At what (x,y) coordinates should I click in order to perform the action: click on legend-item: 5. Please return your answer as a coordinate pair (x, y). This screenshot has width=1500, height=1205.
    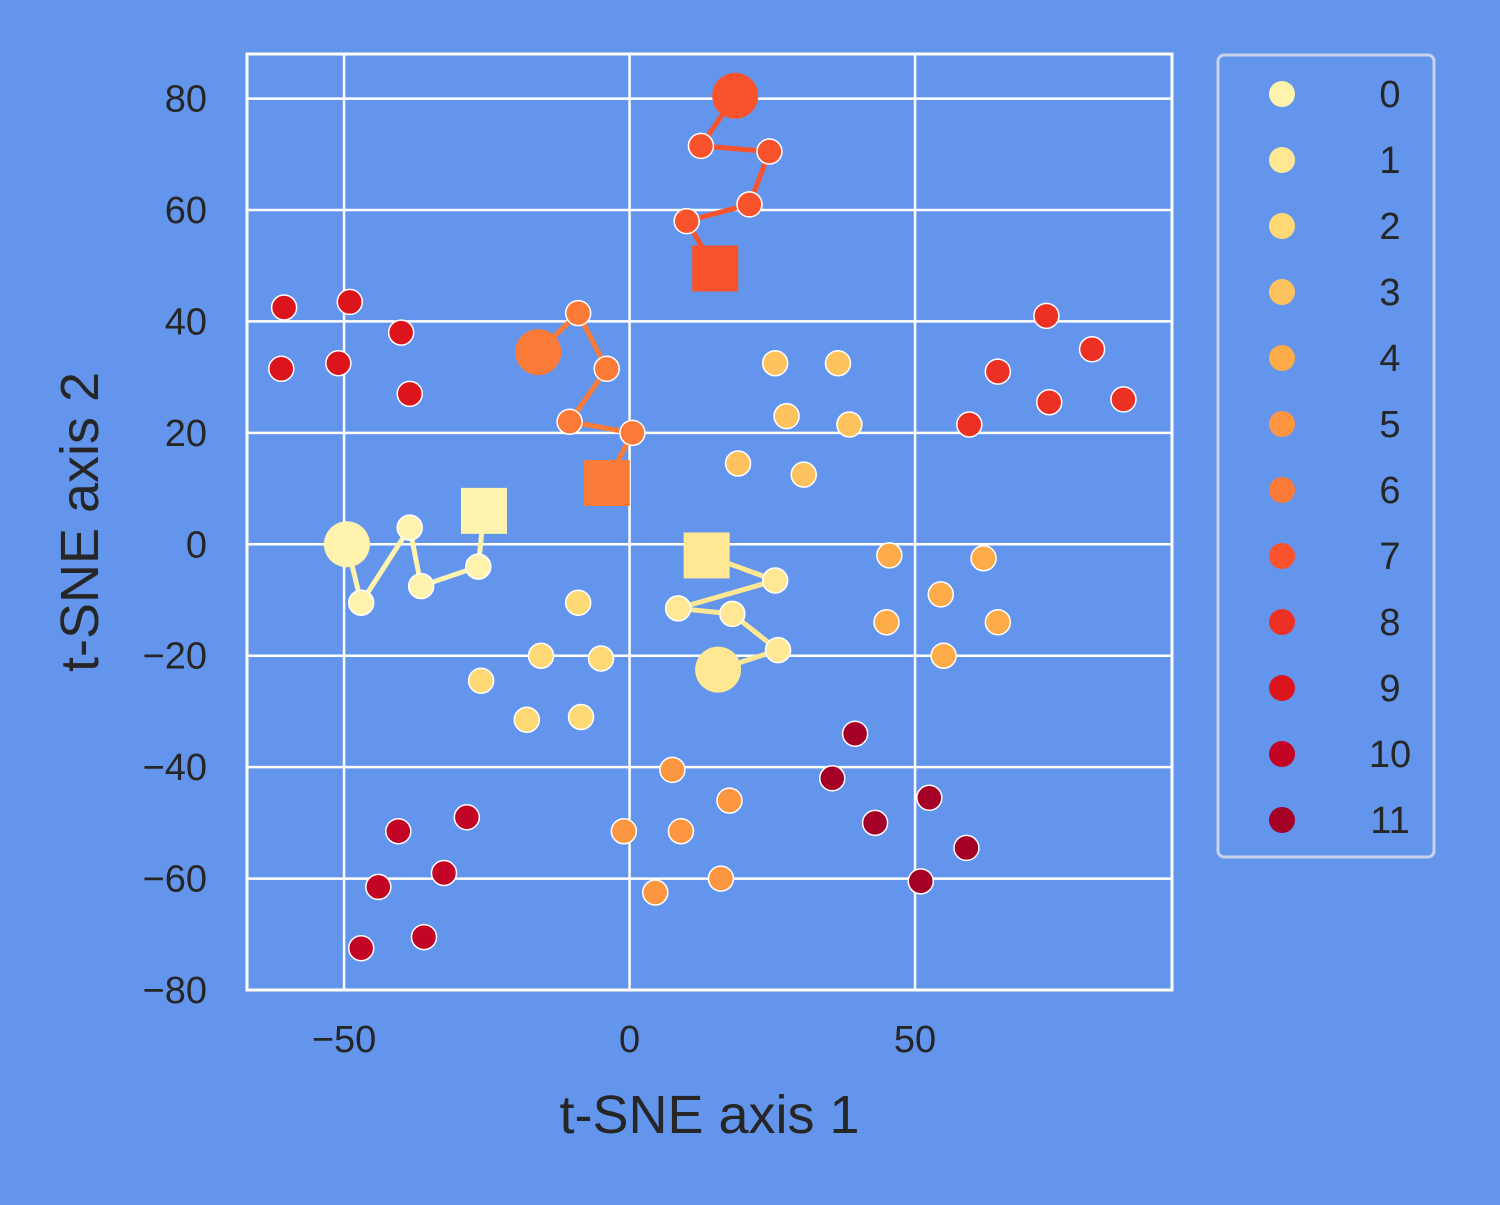
    Looking at the image, I should click on (1335, 425).